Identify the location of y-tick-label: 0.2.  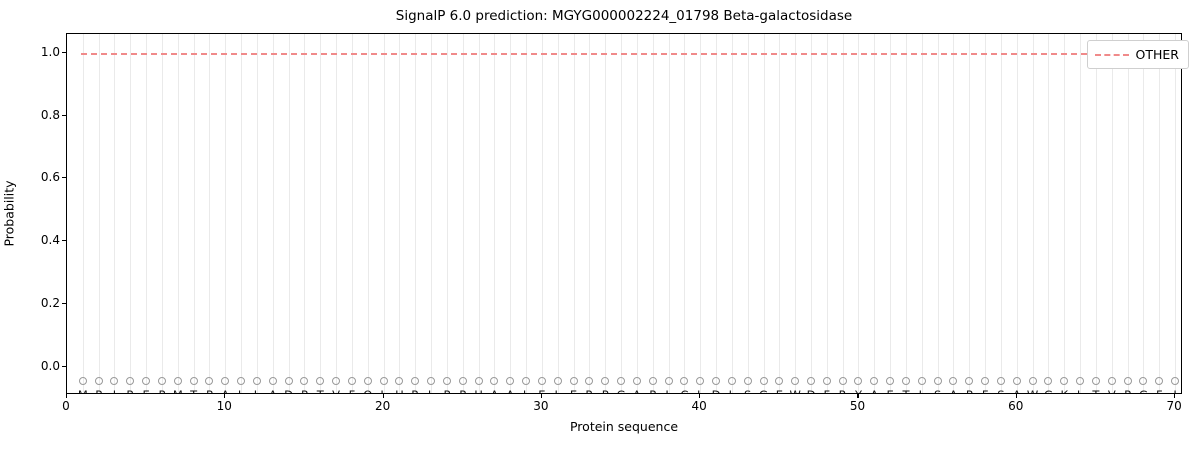
(50, 302).